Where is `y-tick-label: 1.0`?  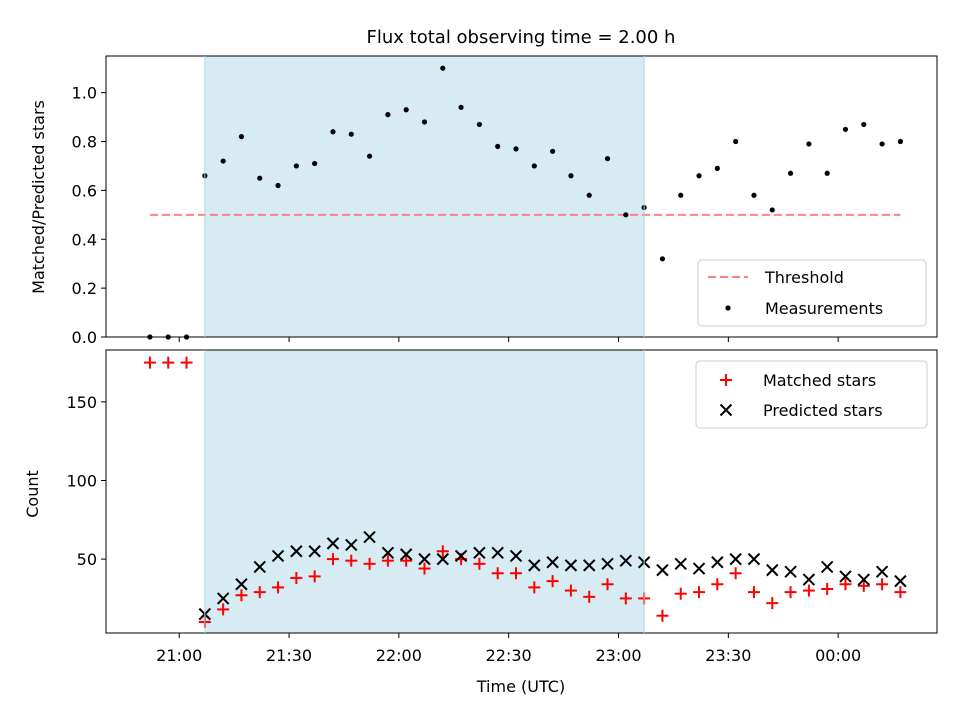 y-tick-label: 1.0 is located at coordinates (84, 93).